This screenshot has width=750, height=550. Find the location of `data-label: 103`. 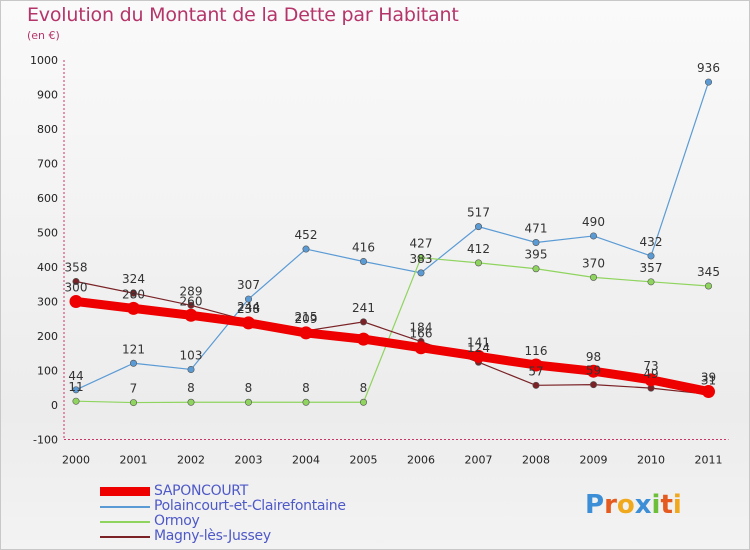

data-label: 103 is located at coordinates (191, 355).